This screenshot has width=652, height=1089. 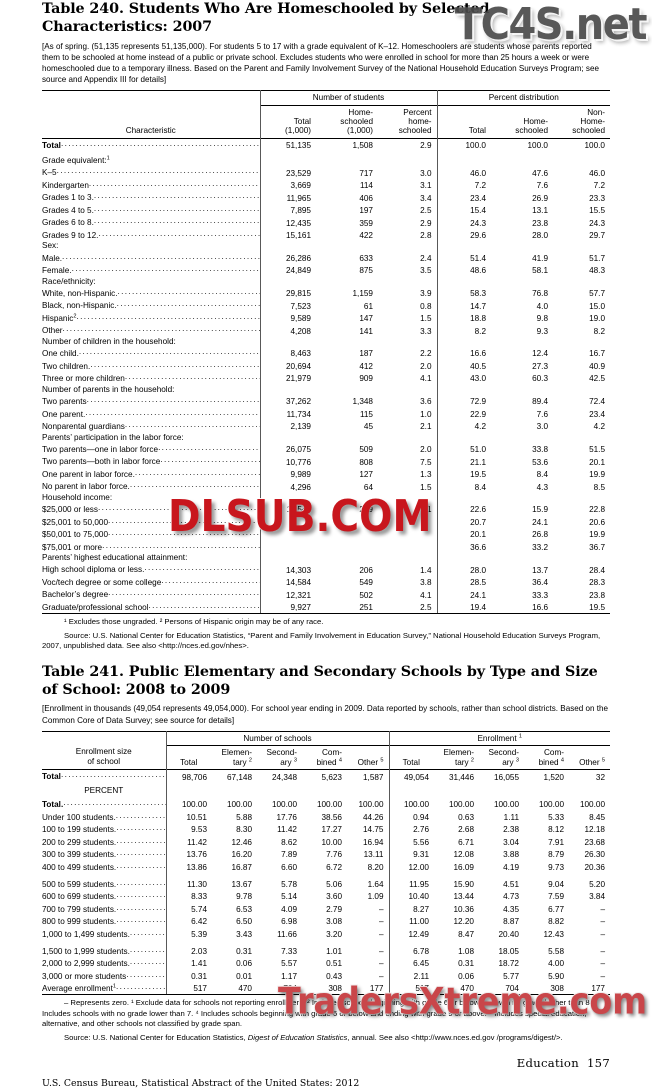 I want to click on cell-value: 51,135, so click(x=287, y=145).